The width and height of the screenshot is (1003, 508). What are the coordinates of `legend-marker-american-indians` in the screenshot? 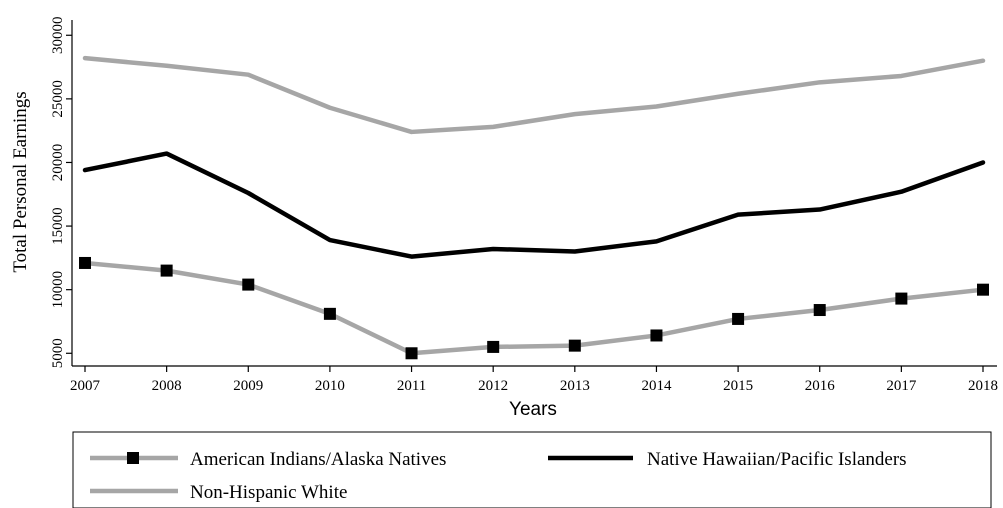 It's located at (133, 458).